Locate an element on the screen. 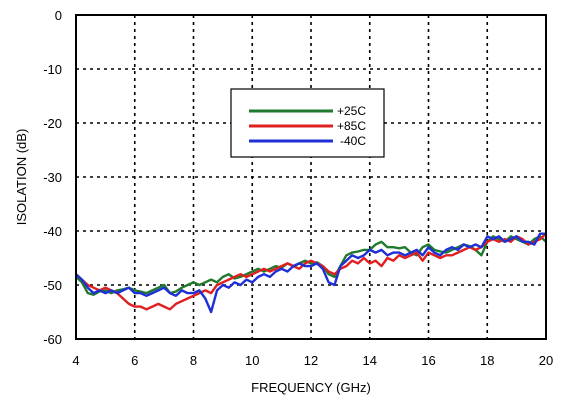  x-tick-label: 18 is located at coordinates (487, 360).